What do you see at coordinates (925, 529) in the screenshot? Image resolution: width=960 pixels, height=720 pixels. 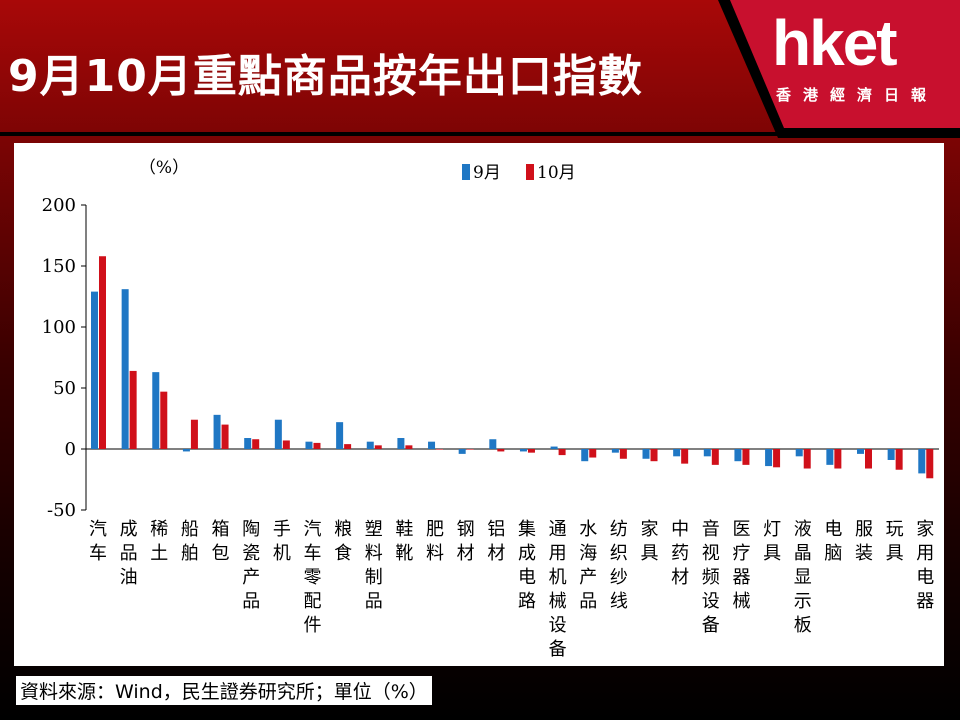 I see `x-tick-label: 家` at bounding box center [925, 529].